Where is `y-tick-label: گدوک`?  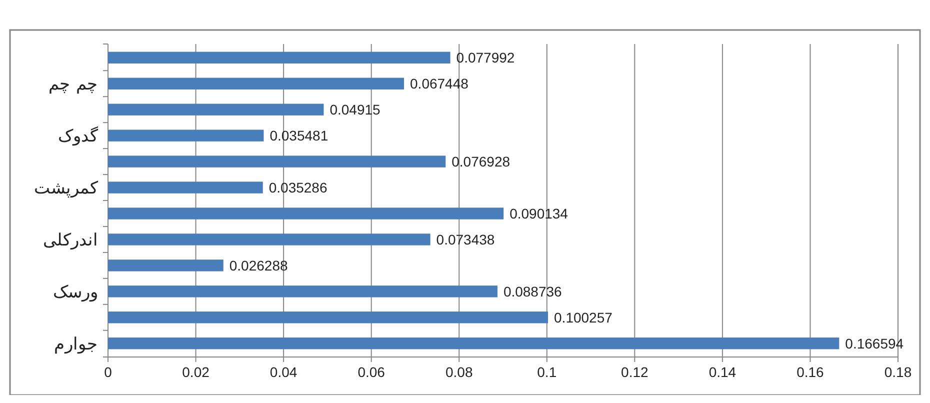
y-tick-label: گدوک is located at coordinates (78, 136).